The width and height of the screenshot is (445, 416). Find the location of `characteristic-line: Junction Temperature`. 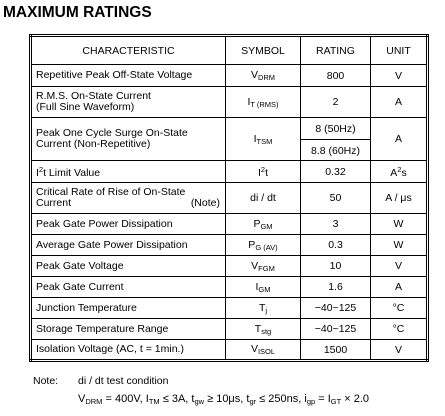

characteristic-line: Junction Temperature is located at coordinates (130, 307).